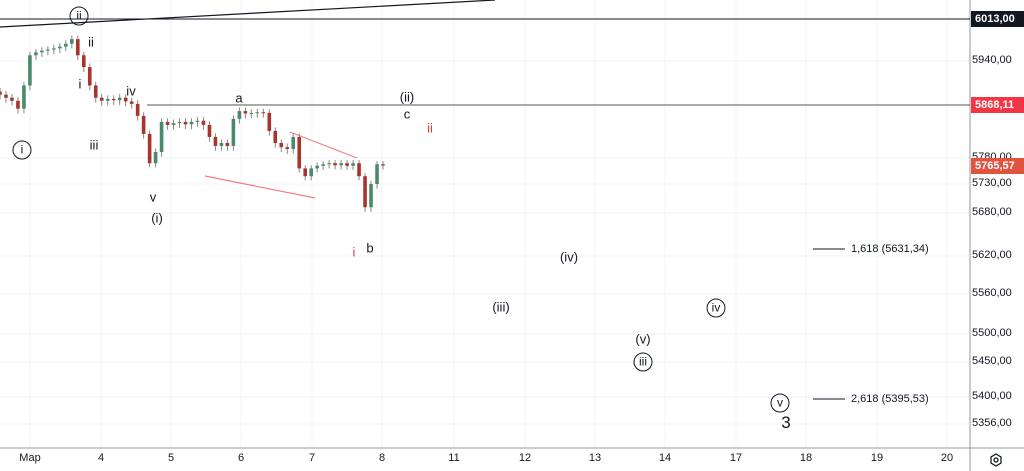 The image size is (1024, 471). What do you see at coordinates (241, 458) in the screenshot?
I see `date-tick-label: 6` at bounding box center [241, 458].